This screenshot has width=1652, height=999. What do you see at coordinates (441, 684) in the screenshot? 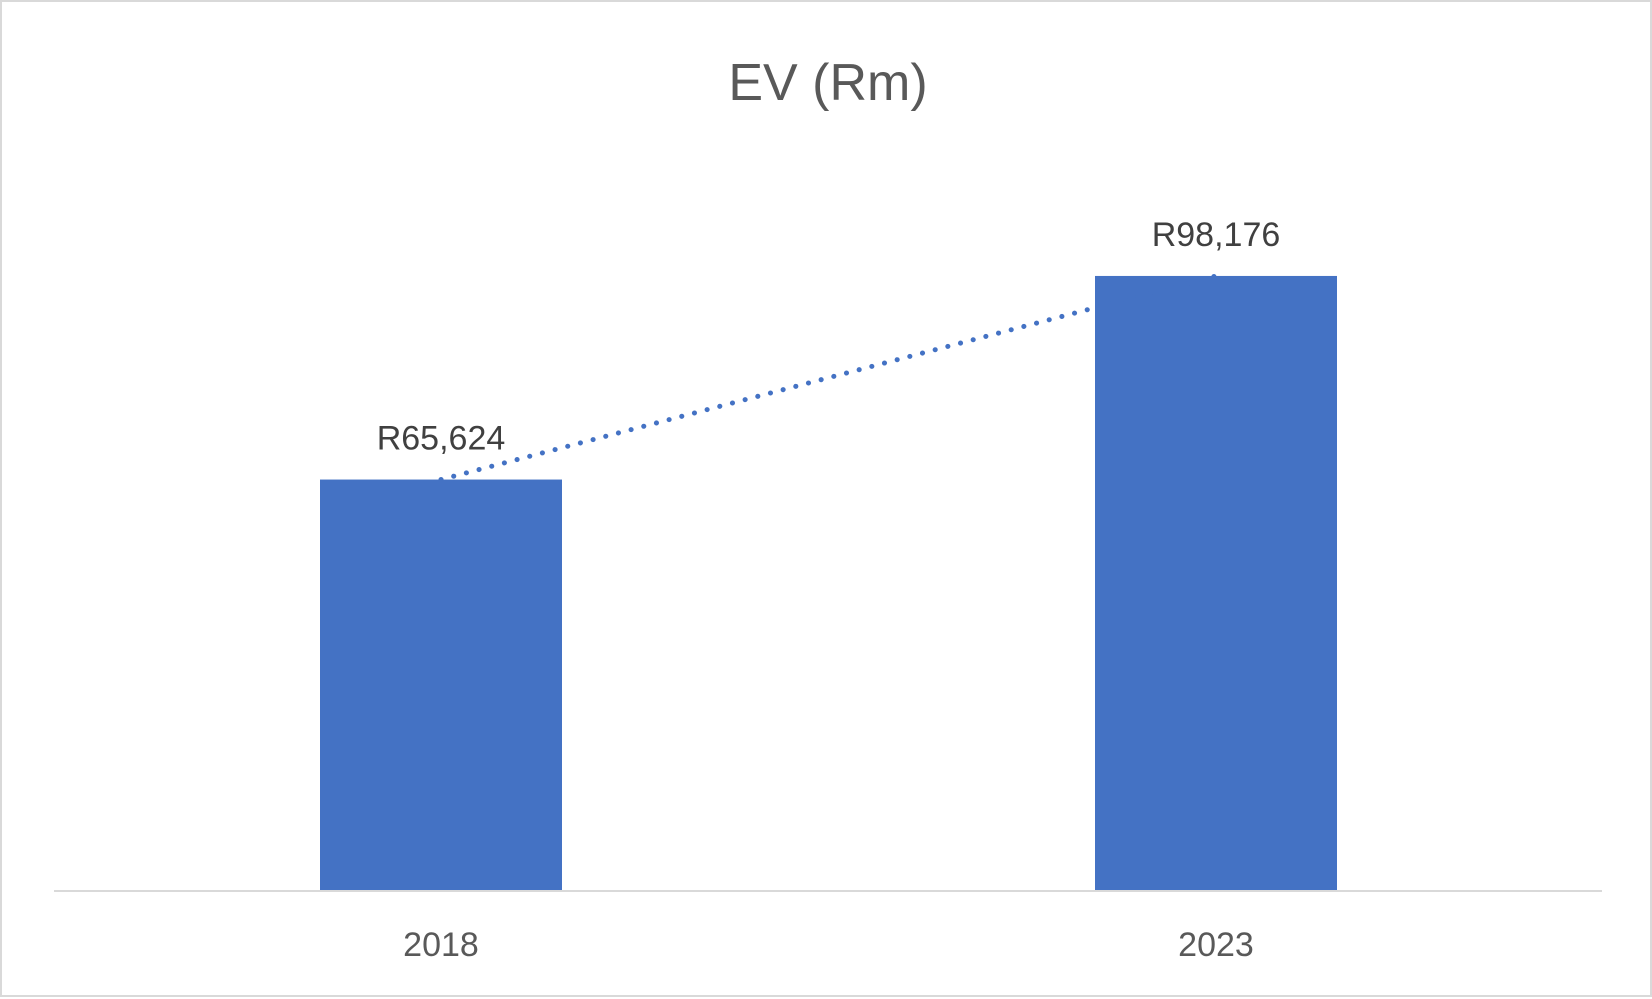
I see `bar-2018` at bounding box center [441, 684].